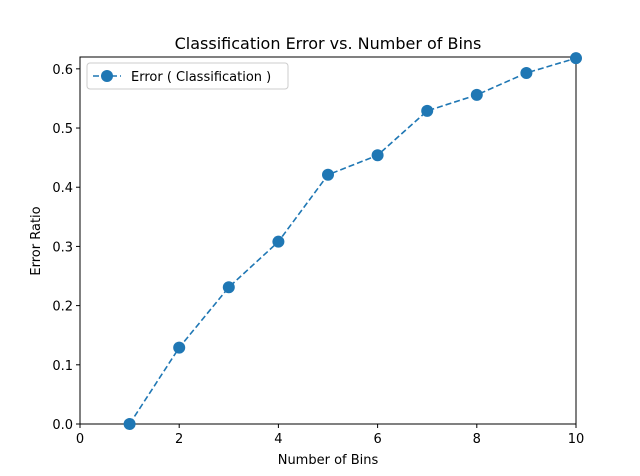  I want to click on x-tick-label: 10, so click(576, 439).